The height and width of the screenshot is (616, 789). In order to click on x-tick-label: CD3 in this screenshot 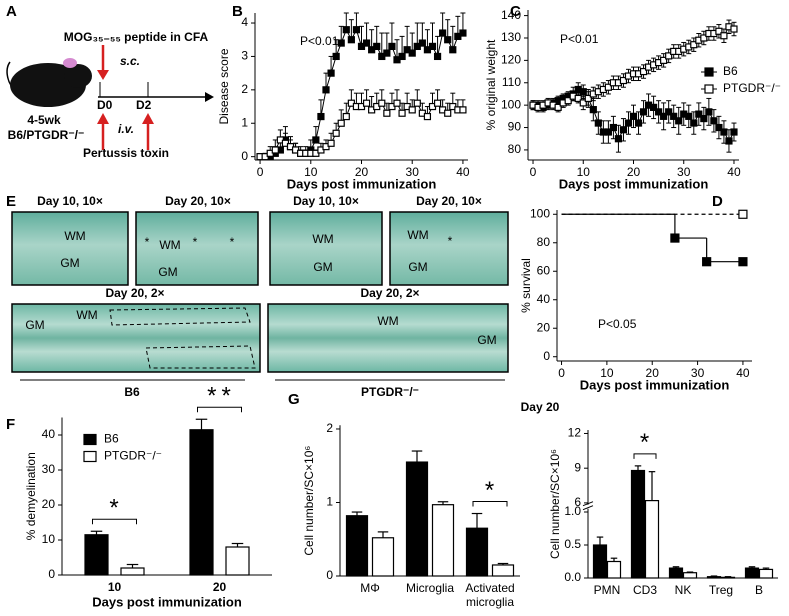, I will do `click(645, 590)`.